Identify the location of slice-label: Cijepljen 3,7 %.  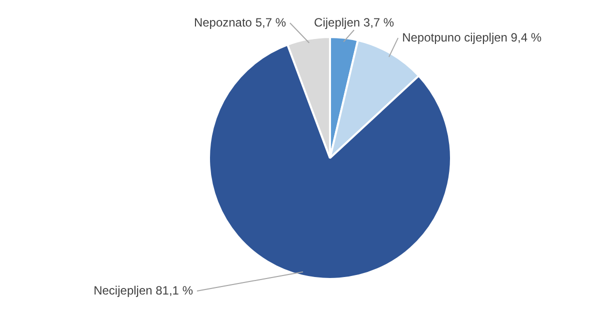
(354, 22).